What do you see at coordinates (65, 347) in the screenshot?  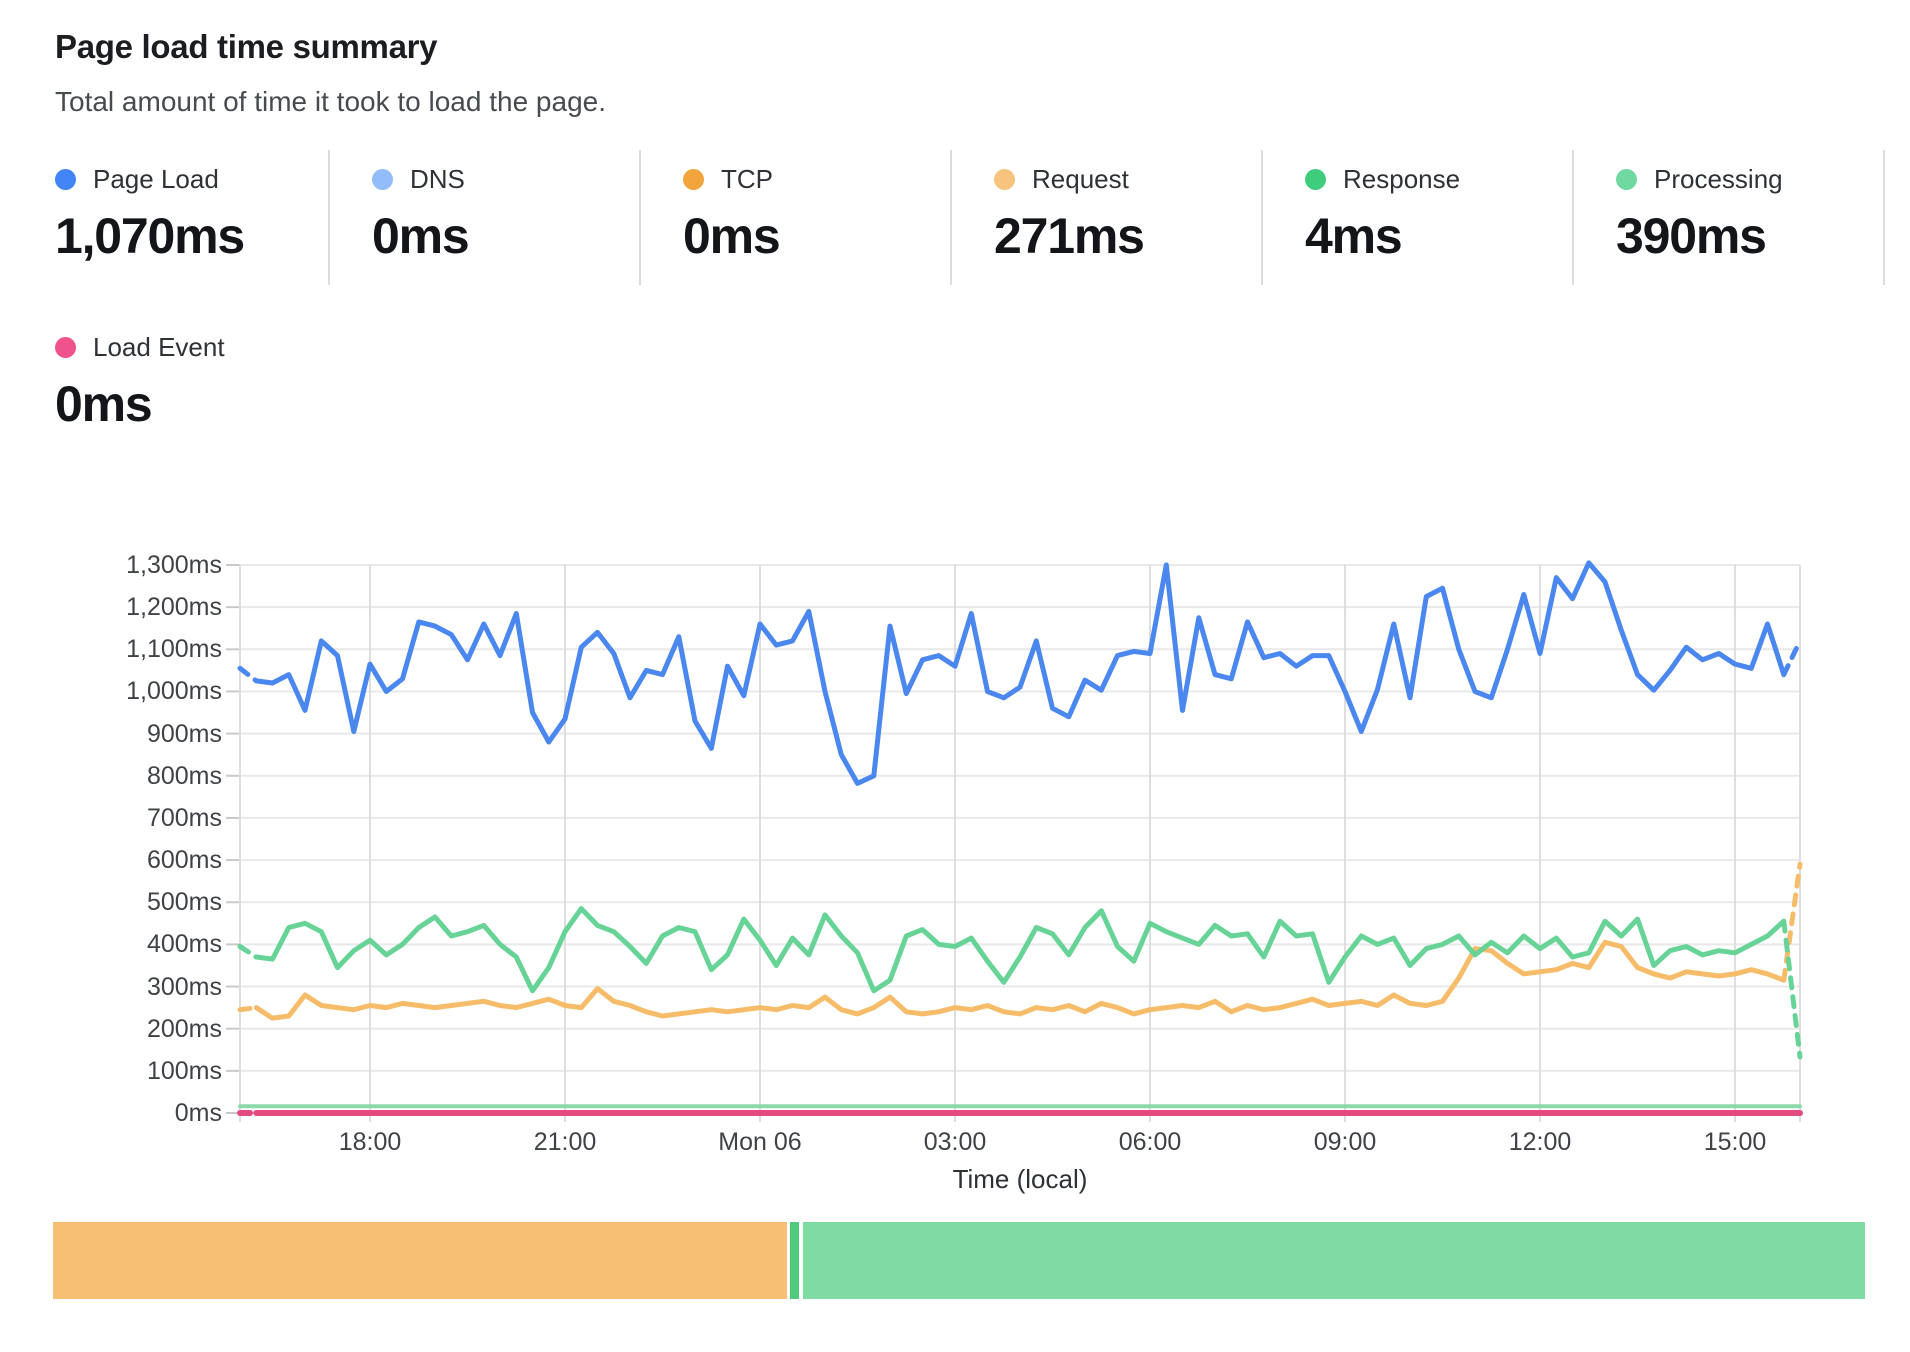 I see `load-event-dot-icon` at bounding box center [65, 347].